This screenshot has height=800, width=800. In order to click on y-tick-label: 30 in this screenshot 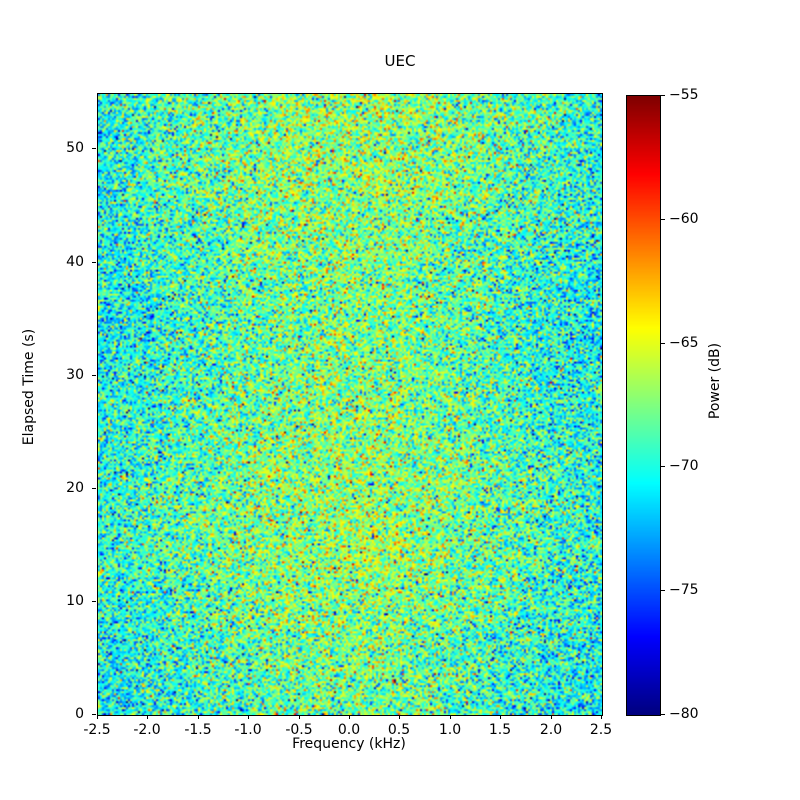, I will do `click(75, 375)`.